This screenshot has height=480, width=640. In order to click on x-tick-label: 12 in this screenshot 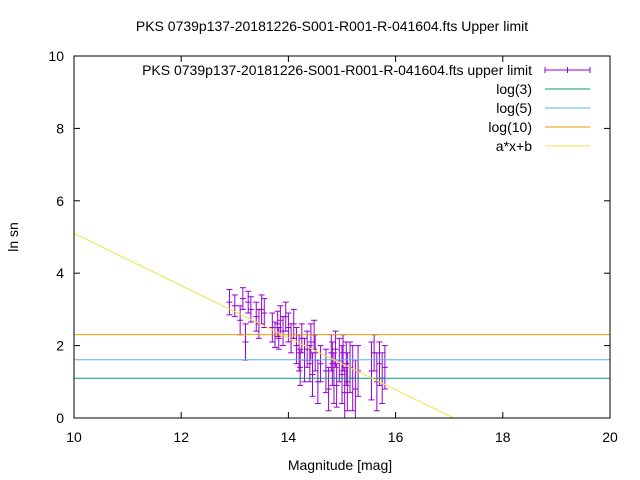, I will do `click(181, 437)`.